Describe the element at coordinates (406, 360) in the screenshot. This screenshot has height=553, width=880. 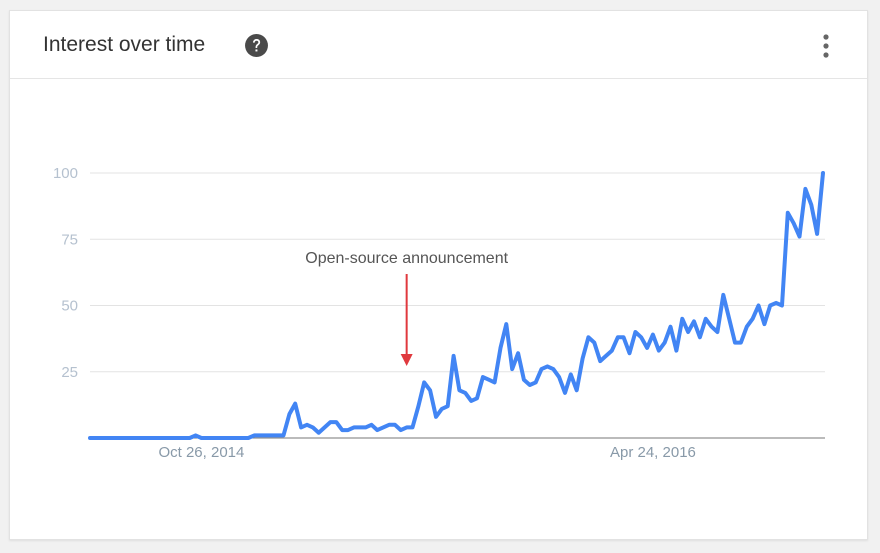
I see `annotation-arrow-head` at that location.